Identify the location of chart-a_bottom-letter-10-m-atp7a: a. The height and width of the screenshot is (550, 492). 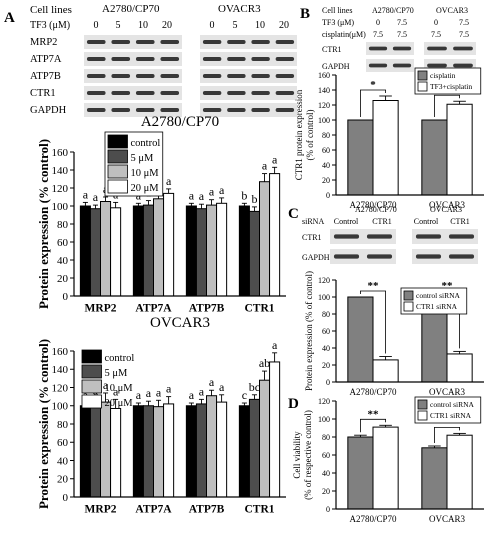
(159, 392).